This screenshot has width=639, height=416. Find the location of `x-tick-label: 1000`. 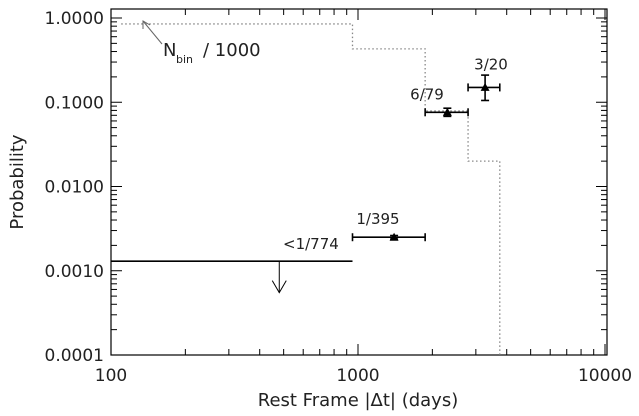

x-tick-label: 1000 is located at coordinates (357, 376).